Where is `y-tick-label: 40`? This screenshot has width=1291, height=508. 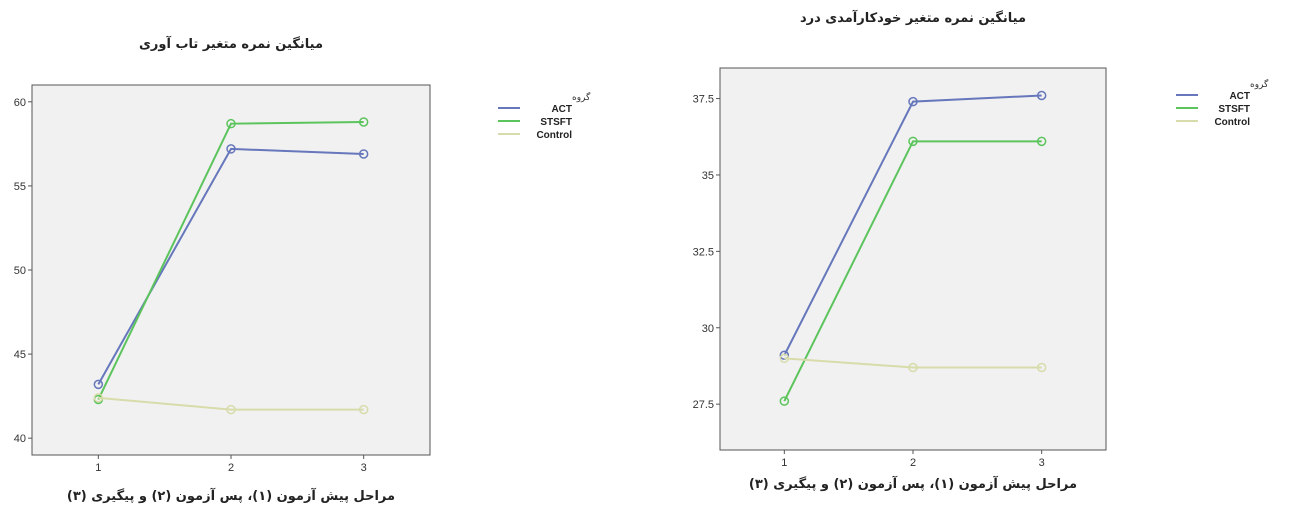
y-tick-label: 40 is located at coordinates (20, 439).